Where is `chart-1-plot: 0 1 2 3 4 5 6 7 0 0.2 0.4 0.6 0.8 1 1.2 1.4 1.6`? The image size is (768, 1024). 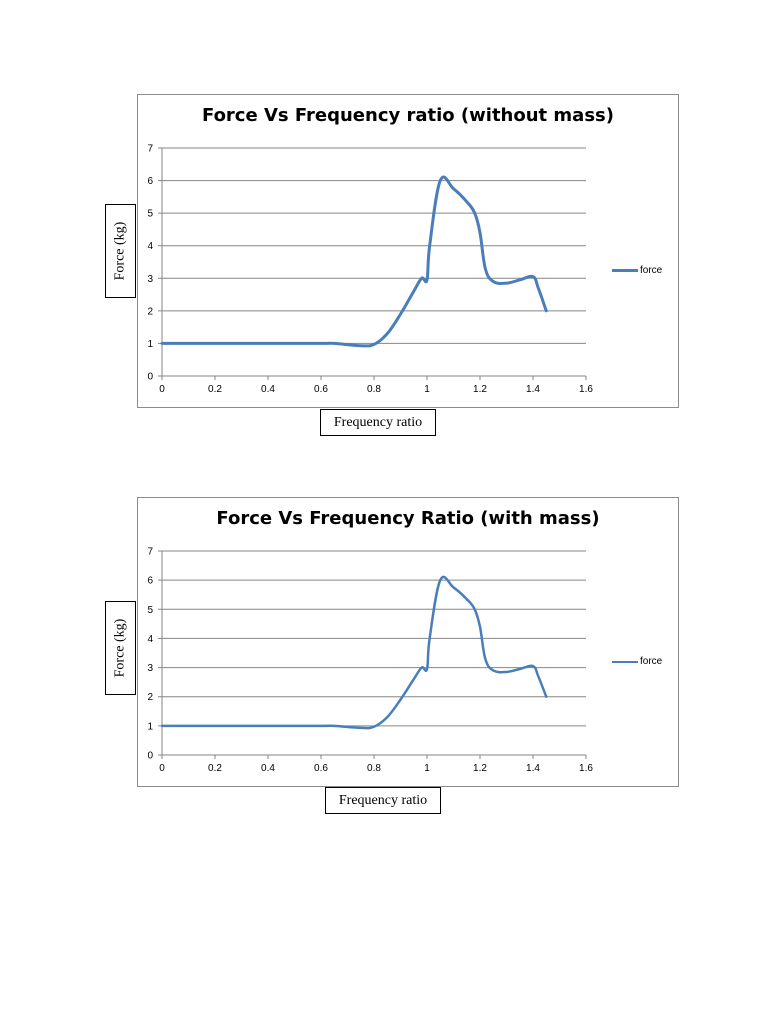 chart-1-plot: 0 1 2 3 4 5 6 7 0 0.2 0.4 0.6 0.8 1 1.2 1.4 1.6 is located at coordinates (370, 270).